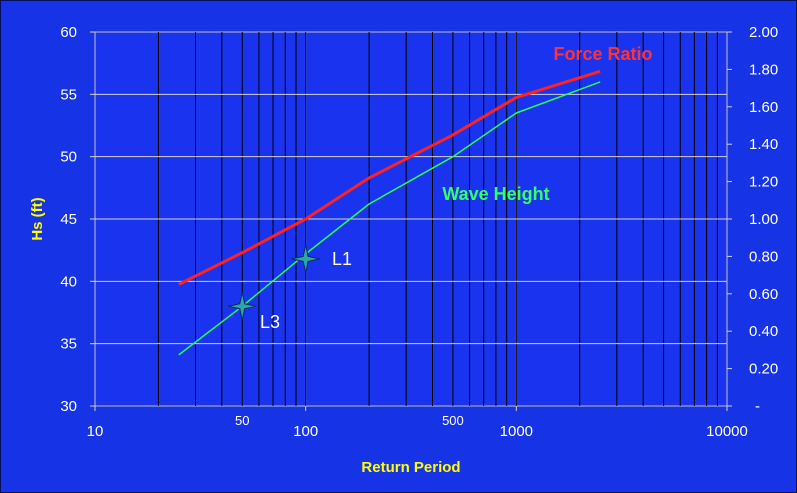 This screenshot has height=493, width=797. Describe the element at coordinates (763, 32) in the screenshot. I see `y2-tick-label: 2.00` at that location.